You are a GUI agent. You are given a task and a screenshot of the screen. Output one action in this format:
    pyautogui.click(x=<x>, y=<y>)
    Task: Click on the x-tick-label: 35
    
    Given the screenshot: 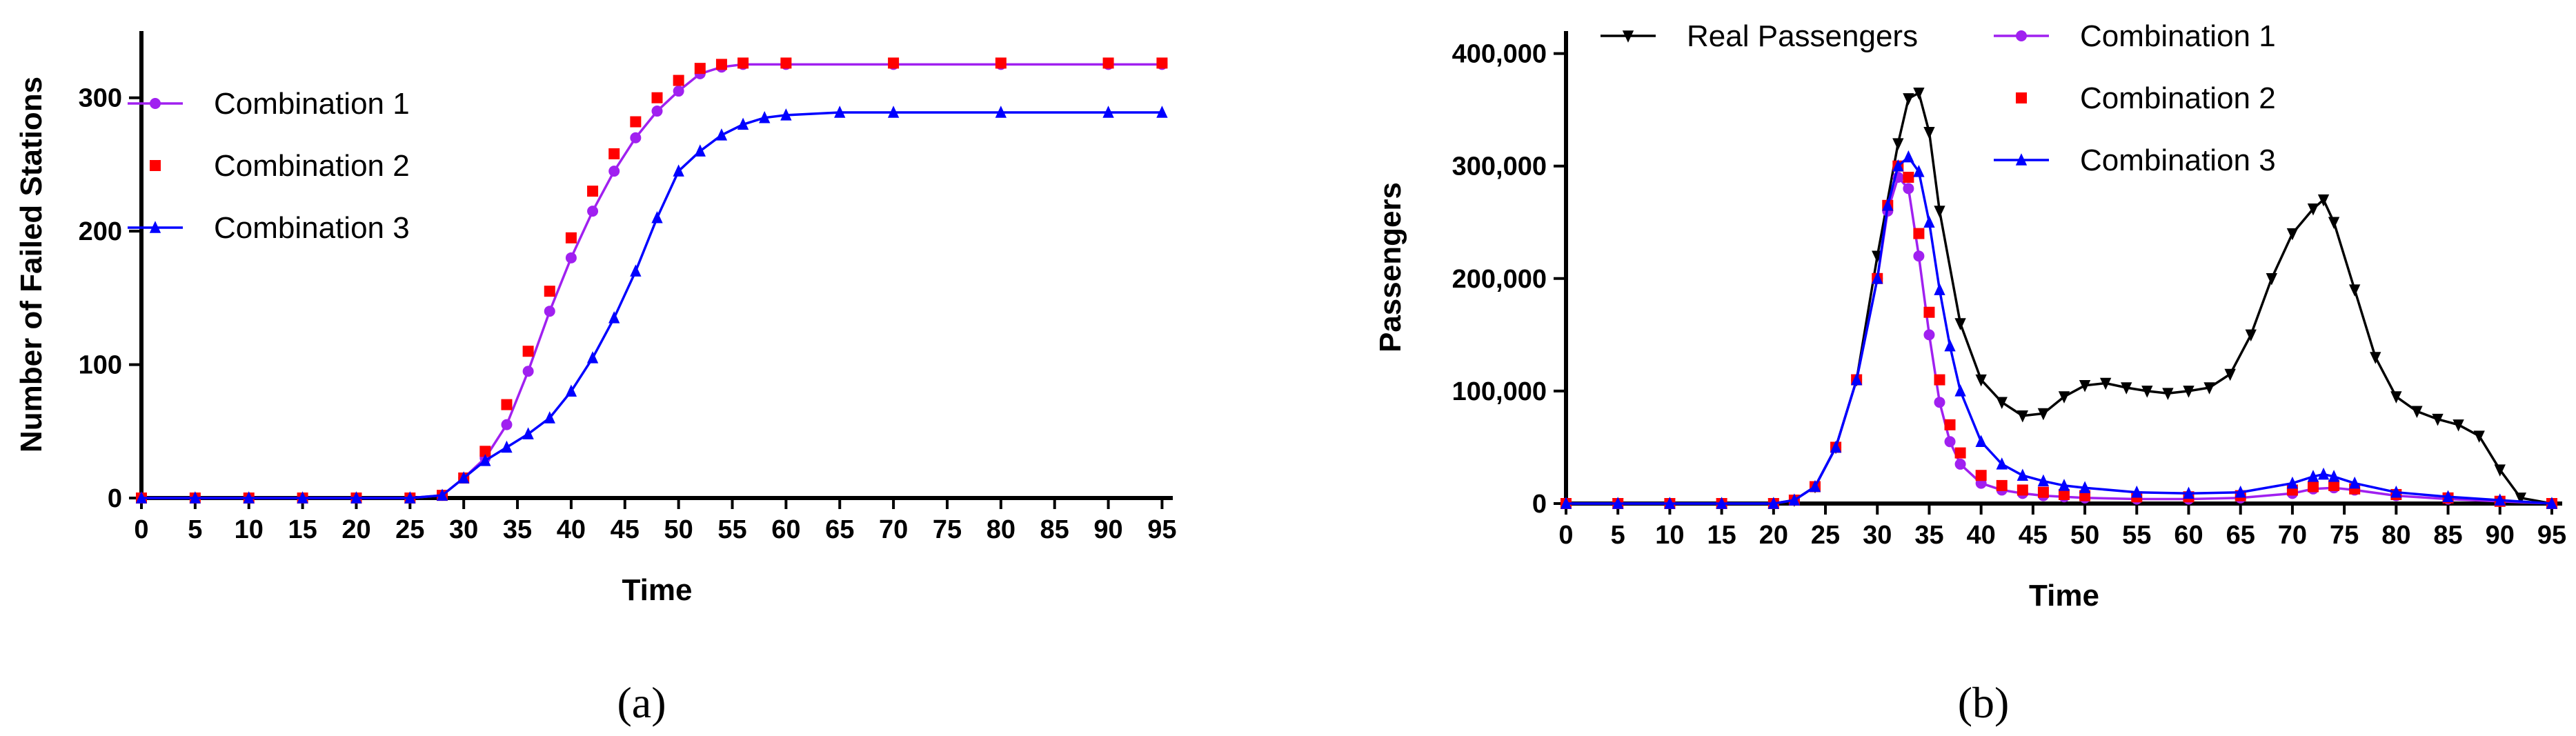 What is the action you would take?
    pyautogui.click(x=1928, y=535)
    